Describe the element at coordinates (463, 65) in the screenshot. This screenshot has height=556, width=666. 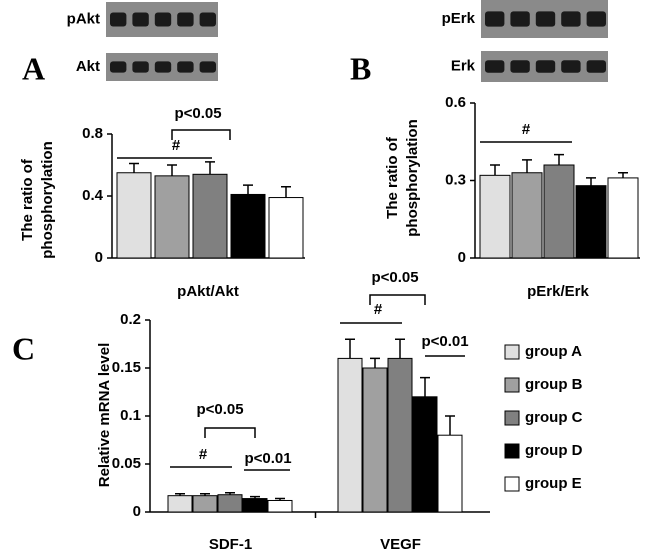
I see `blot-label: Erk` at that location.